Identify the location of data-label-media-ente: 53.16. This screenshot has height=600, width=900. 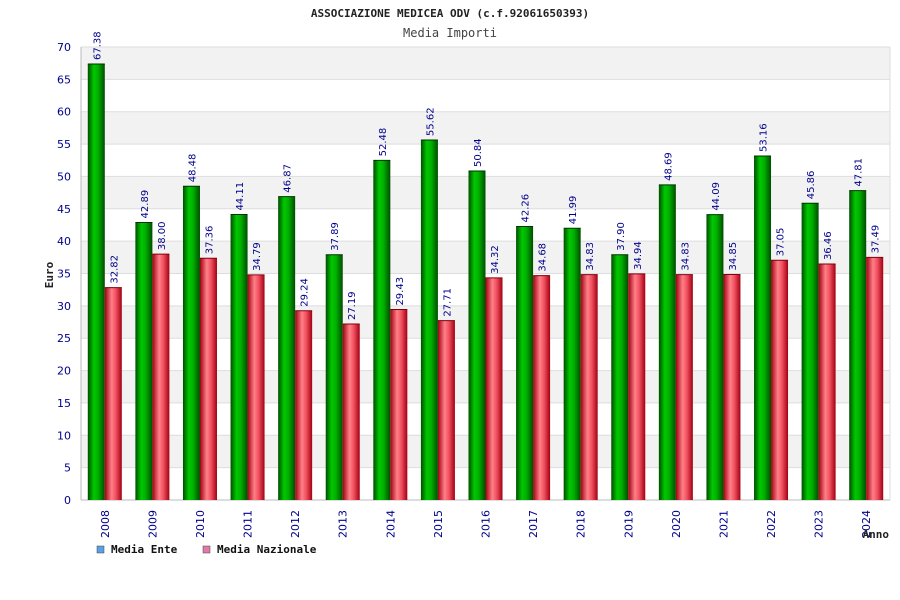
(764, 137).